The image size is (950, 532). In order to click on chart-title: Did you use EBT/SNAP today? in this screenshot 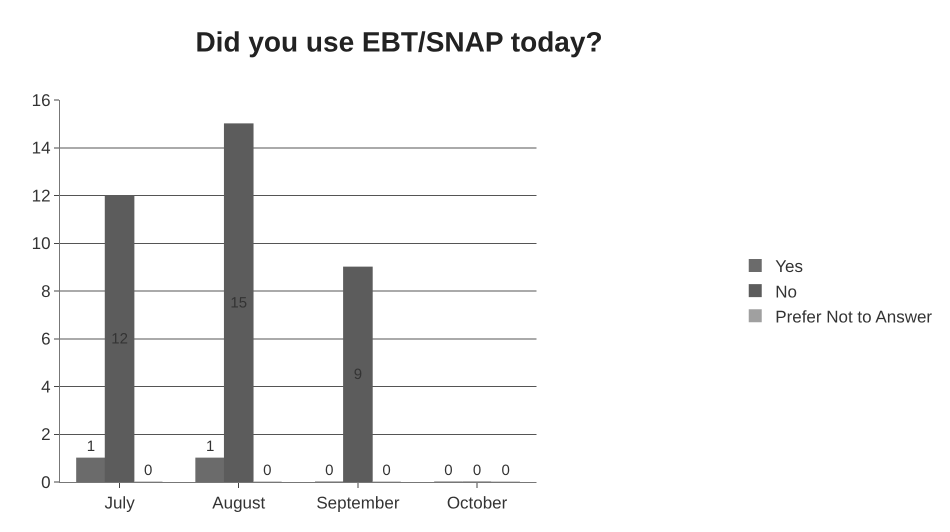, I will do `click(399, 42)`.